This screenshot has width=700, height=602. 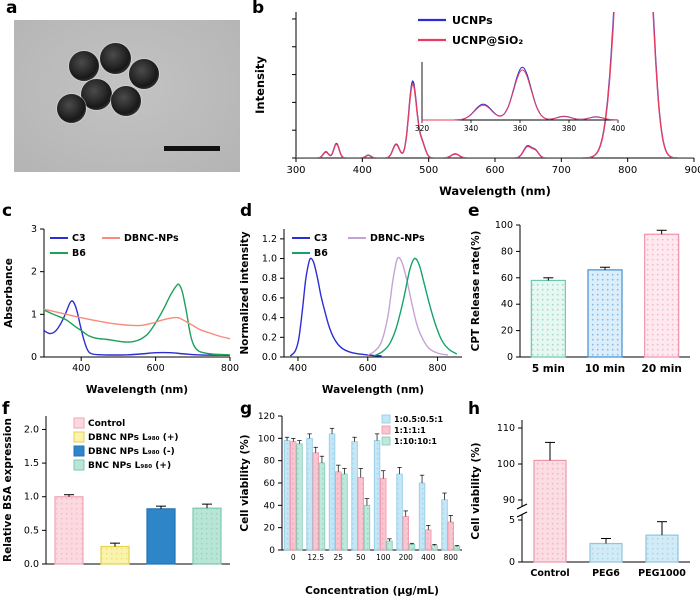 What do you see at coordinates (127, 96) in the screenshot?
I see `tem-image` at bounding box center [127, 96].